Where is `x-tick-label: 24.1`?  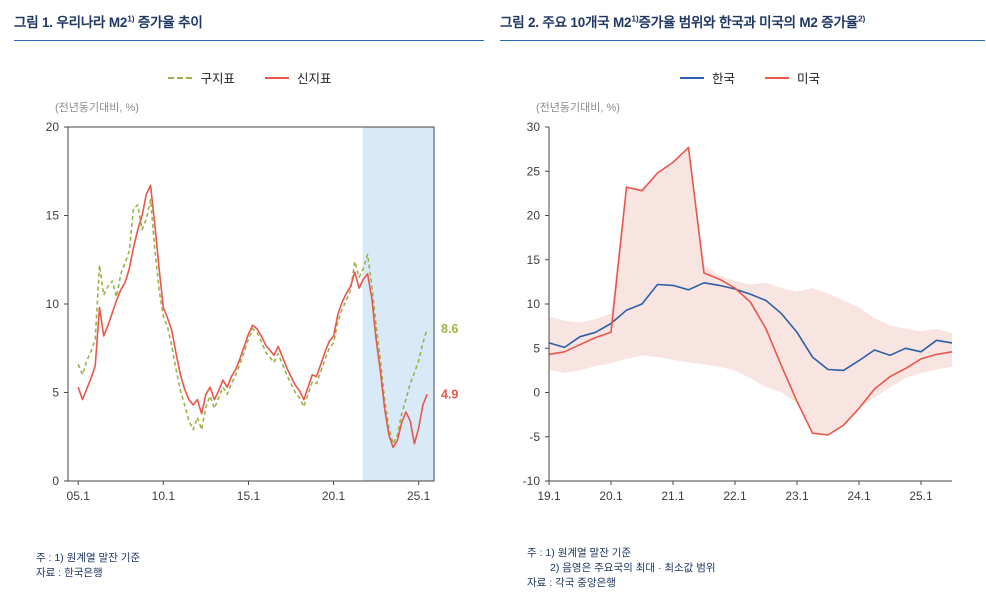
x-tick-label: 24.1 is located at coordinates (859, 496).